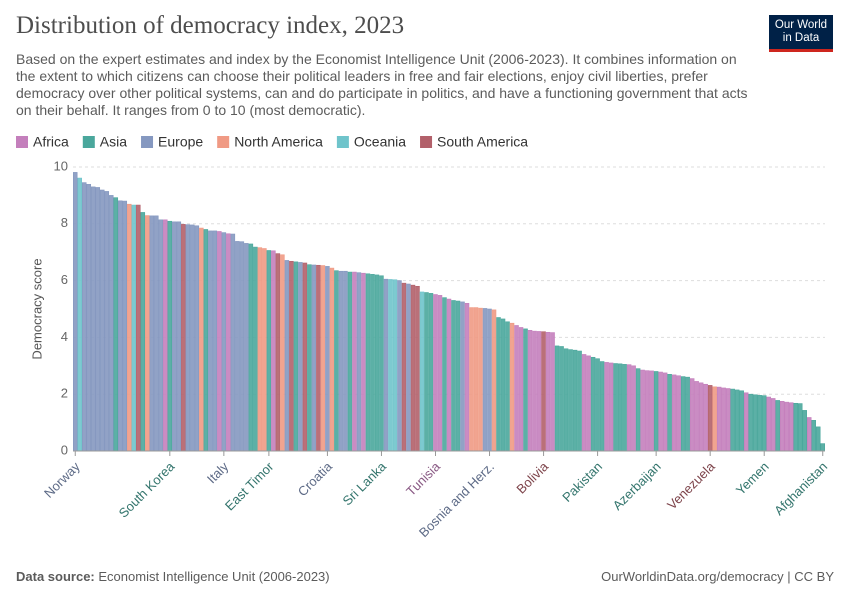  Describe the element at coordinates (752, 478) in the screenshot. I see `x-tick-label: Yemen` at that location.